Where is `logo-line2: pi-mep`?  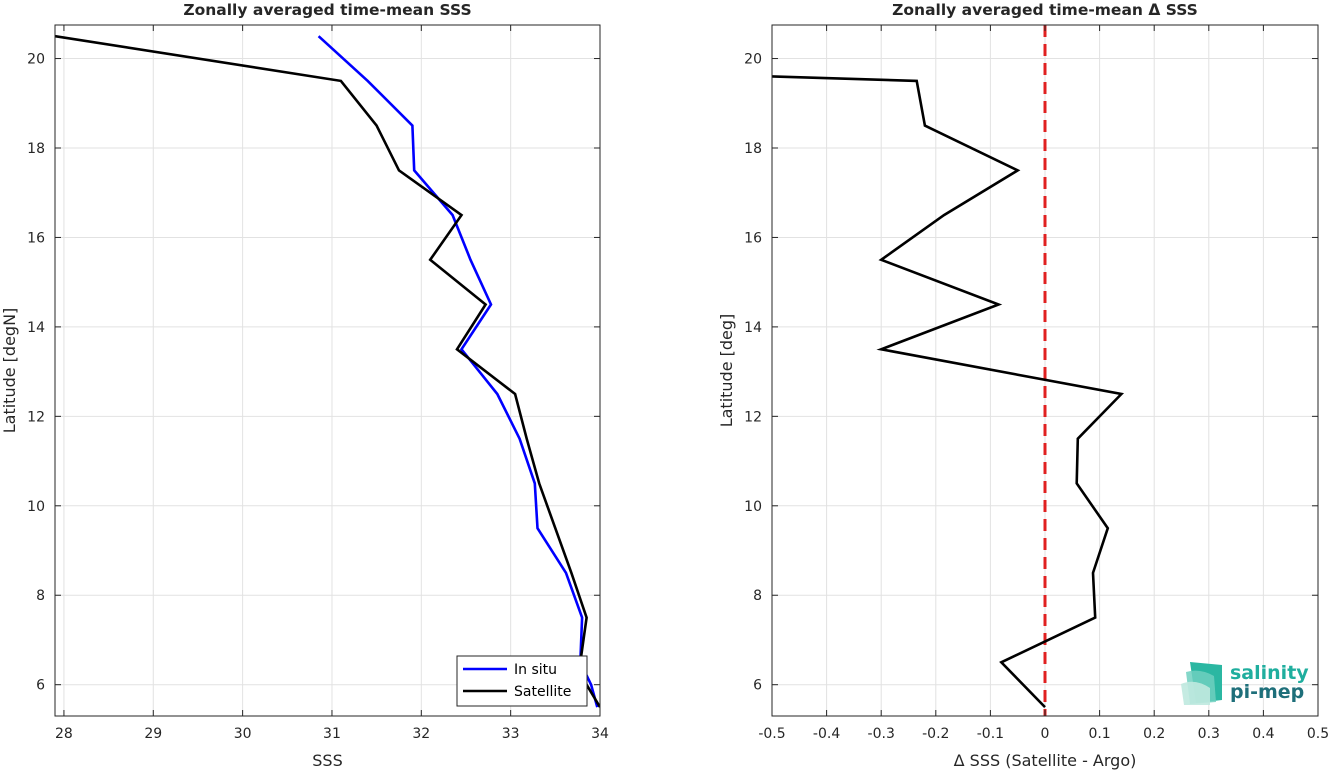 logo-line2: pi-mep is located at coordinates (1267, 692).